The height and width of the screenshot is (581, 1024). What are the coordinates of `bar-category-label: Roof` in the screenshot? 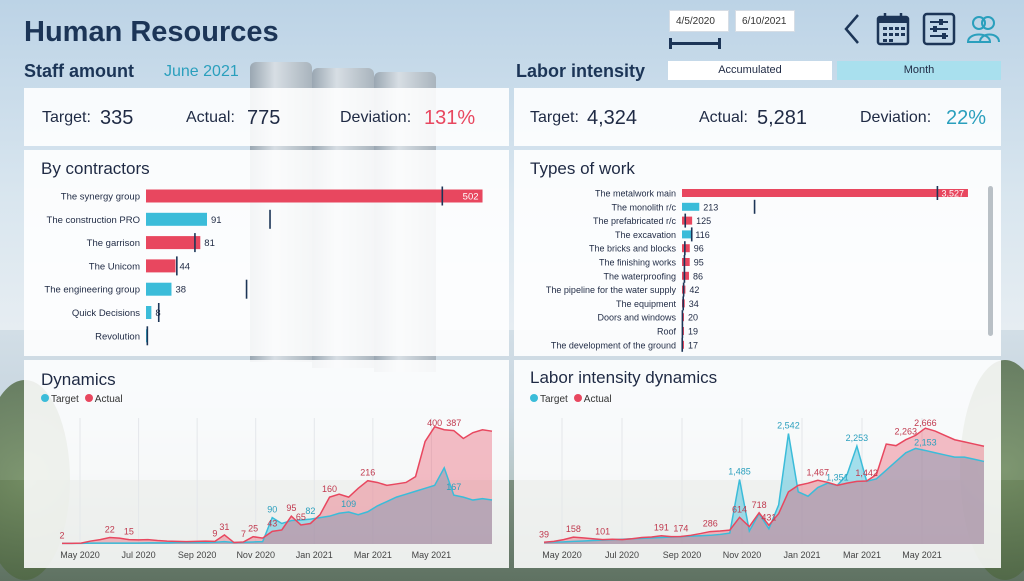 It's located at (667, 332).